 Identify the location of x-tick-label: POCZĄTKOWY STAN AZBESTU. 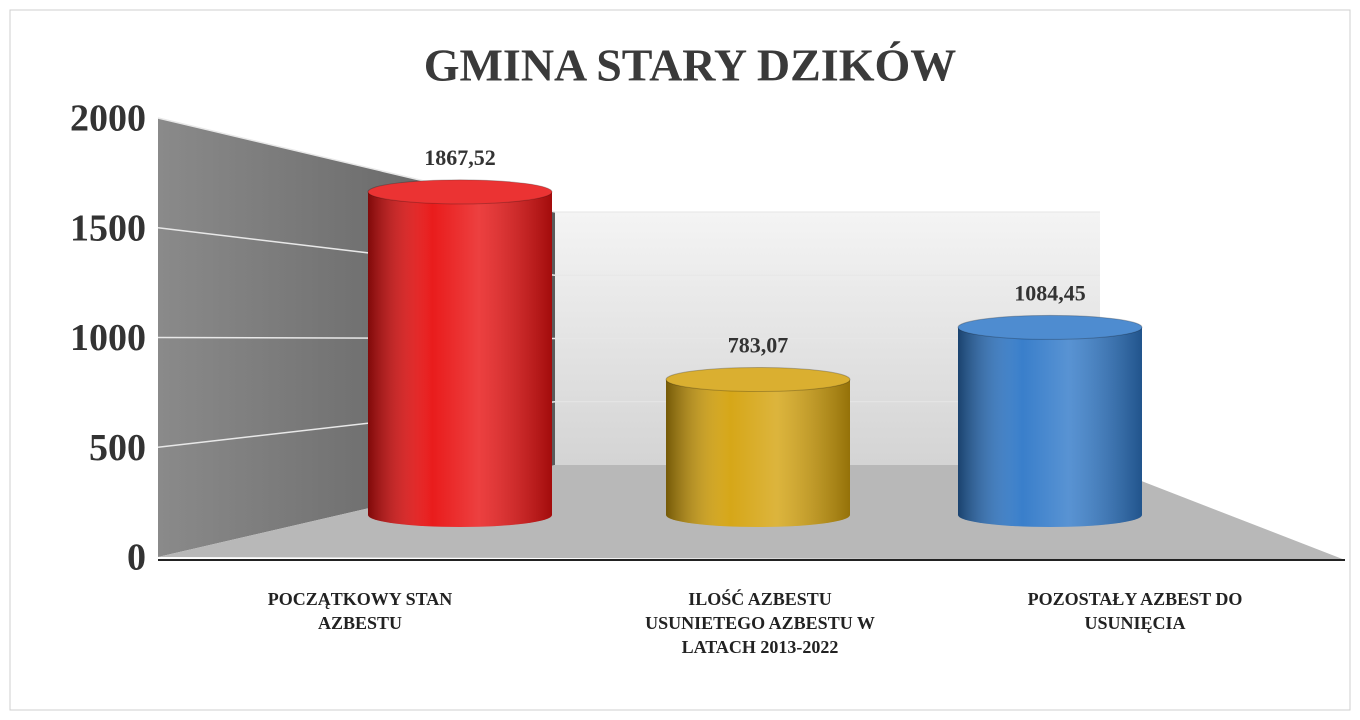
(360, 611).